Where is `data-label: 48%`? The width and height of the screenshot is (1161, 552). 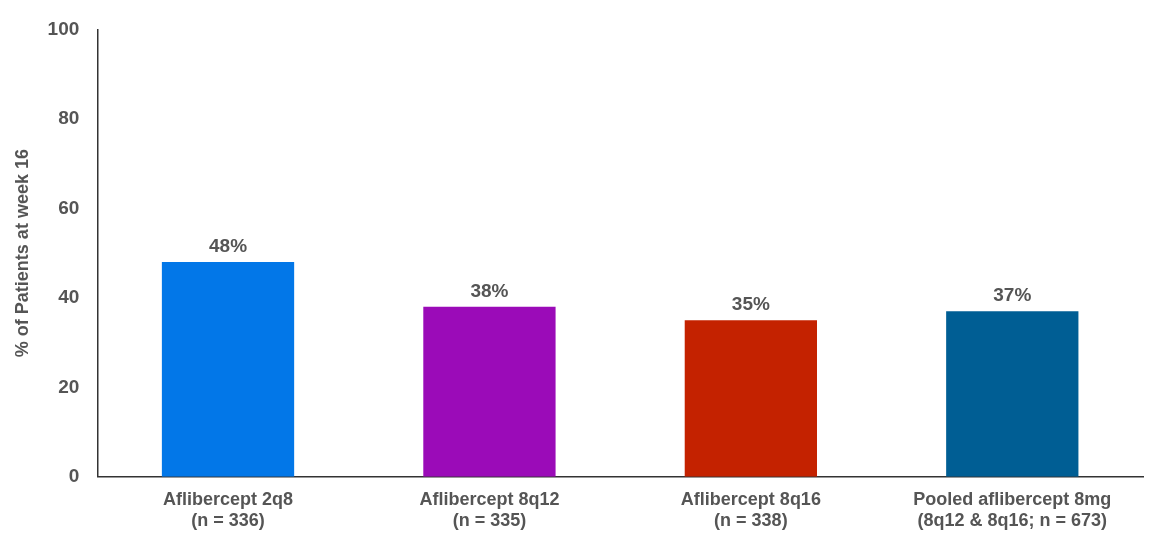 data-label: 48% is located at coordinates (228, 245).